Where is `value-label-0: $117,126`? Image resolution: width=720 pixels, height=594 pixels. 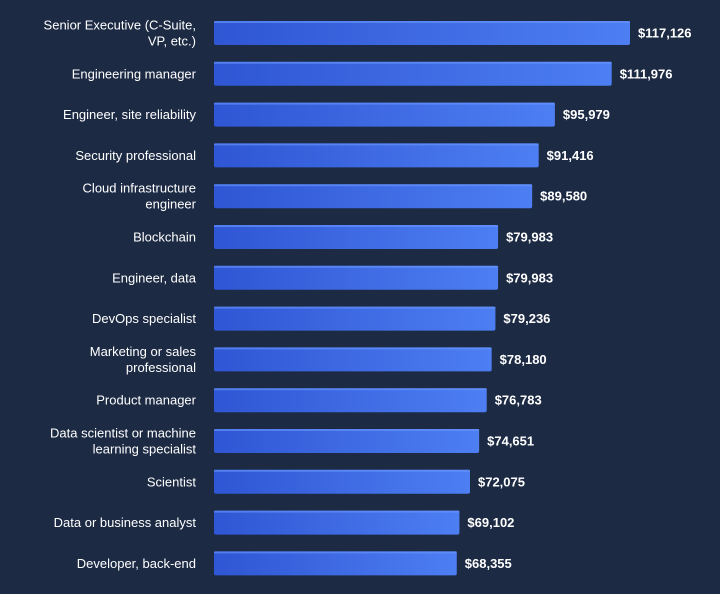 value-label-0: $117,126 is located at coordinates (665, 33).